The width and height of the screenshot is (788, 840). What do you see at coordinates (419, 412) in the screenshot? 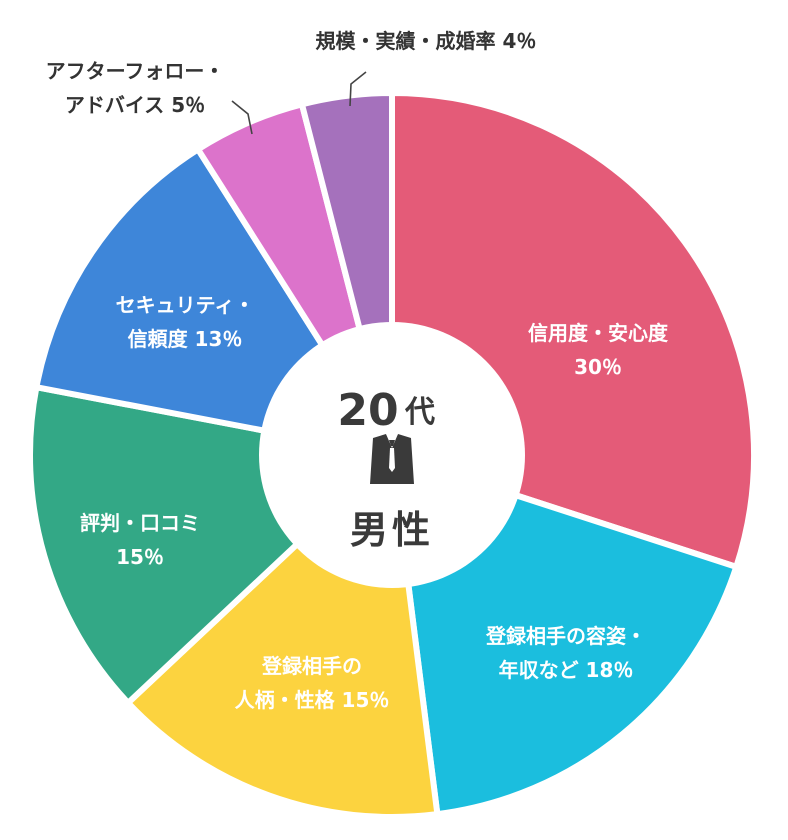
I see `center-age-suffix: 代` at bounding box center [419, 412].